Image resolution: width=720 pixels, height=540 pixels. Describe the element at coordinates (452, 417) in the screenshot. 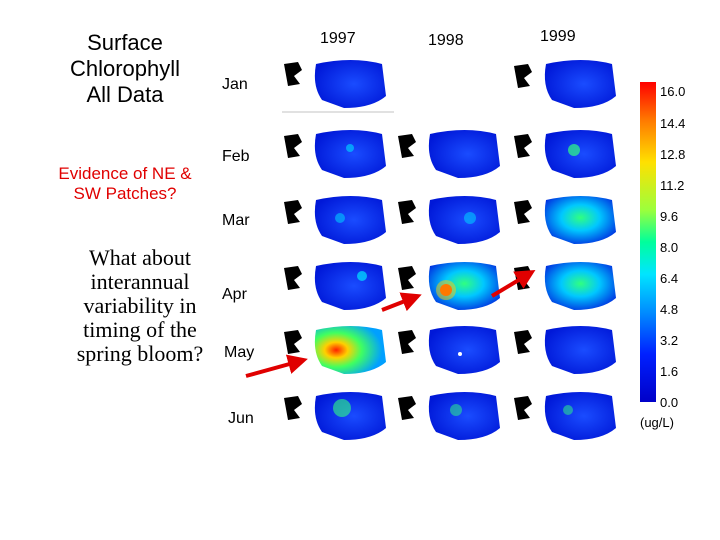

I see `map-1998-jun` at that location.